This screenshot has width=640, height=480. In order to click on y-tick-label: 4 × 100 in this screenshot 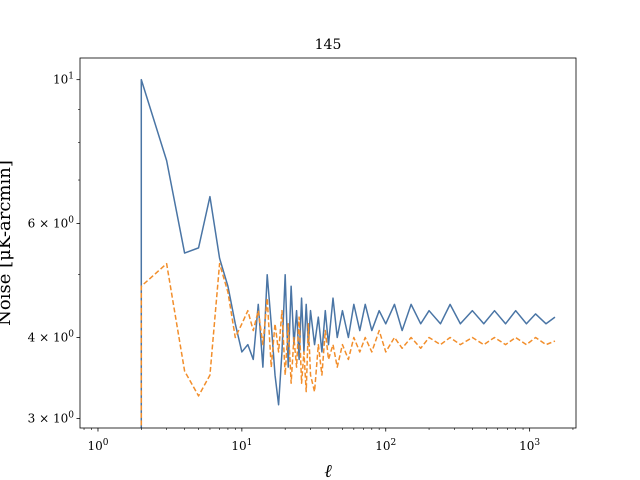, I will do `click(51, 337)`.